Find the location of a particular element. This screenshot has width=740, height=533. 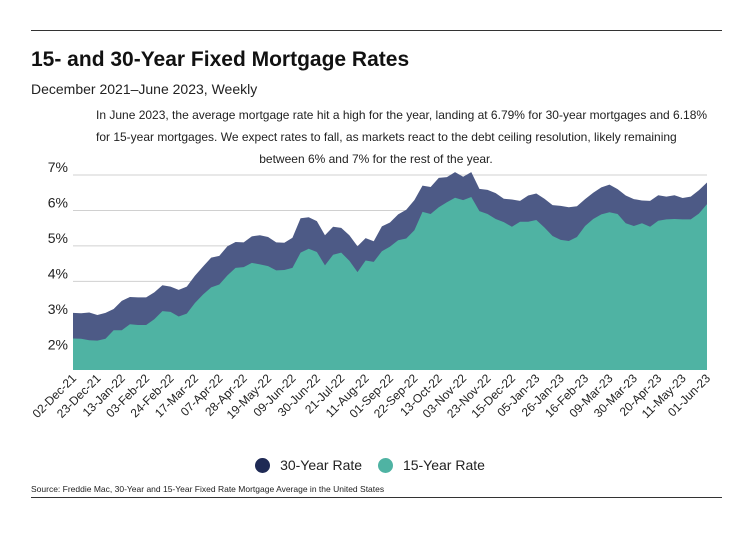

y-tick-label: 4% is located at coordinates (58, 273).